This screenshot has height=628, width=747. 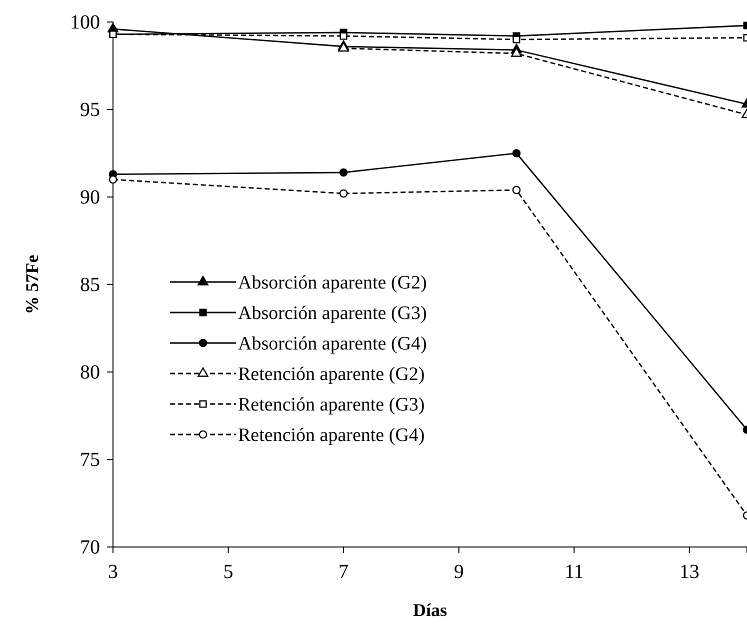 What do you see at coordinates (332, 344) in the screenshot?
I see `legend-label: Absorción aparente (G4)` at bounding box center [332, 344].